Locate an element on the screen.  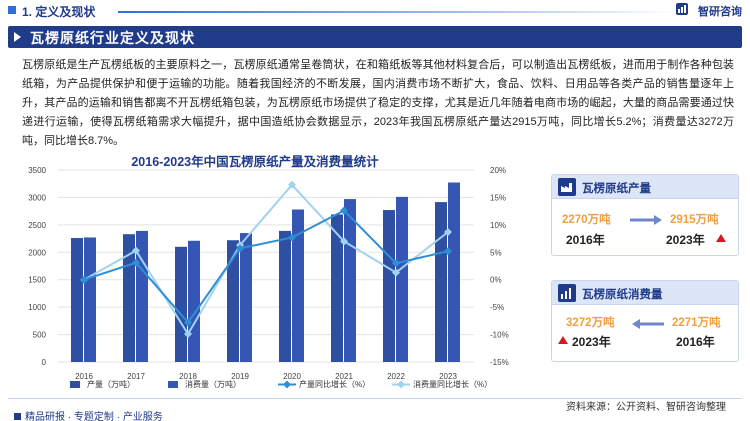
x-tick-label: 2023 is located at coordinates (448, 376).